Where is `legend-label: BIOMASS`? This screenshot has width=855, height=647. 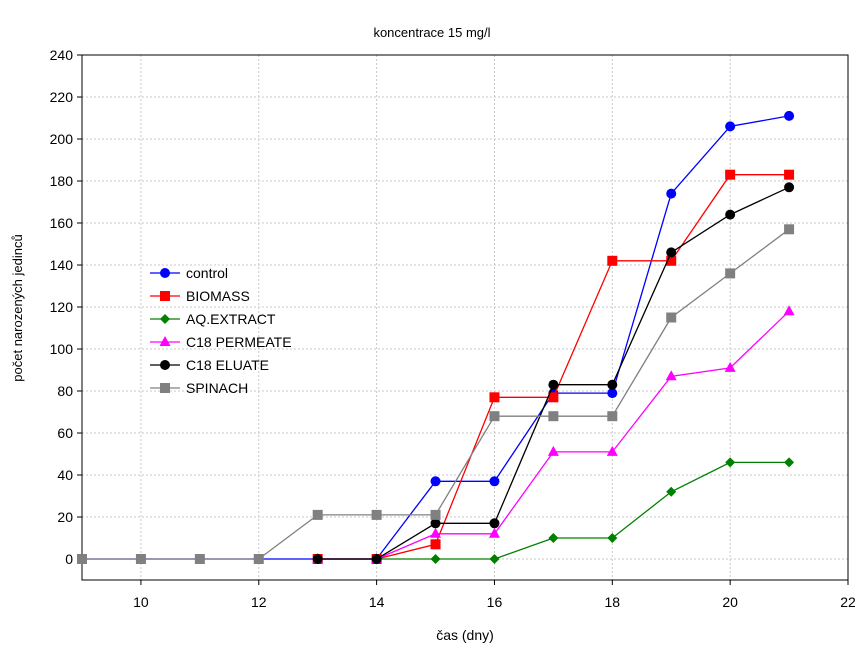
legend-label: BIOMASS is located at coordinates (218, 296).